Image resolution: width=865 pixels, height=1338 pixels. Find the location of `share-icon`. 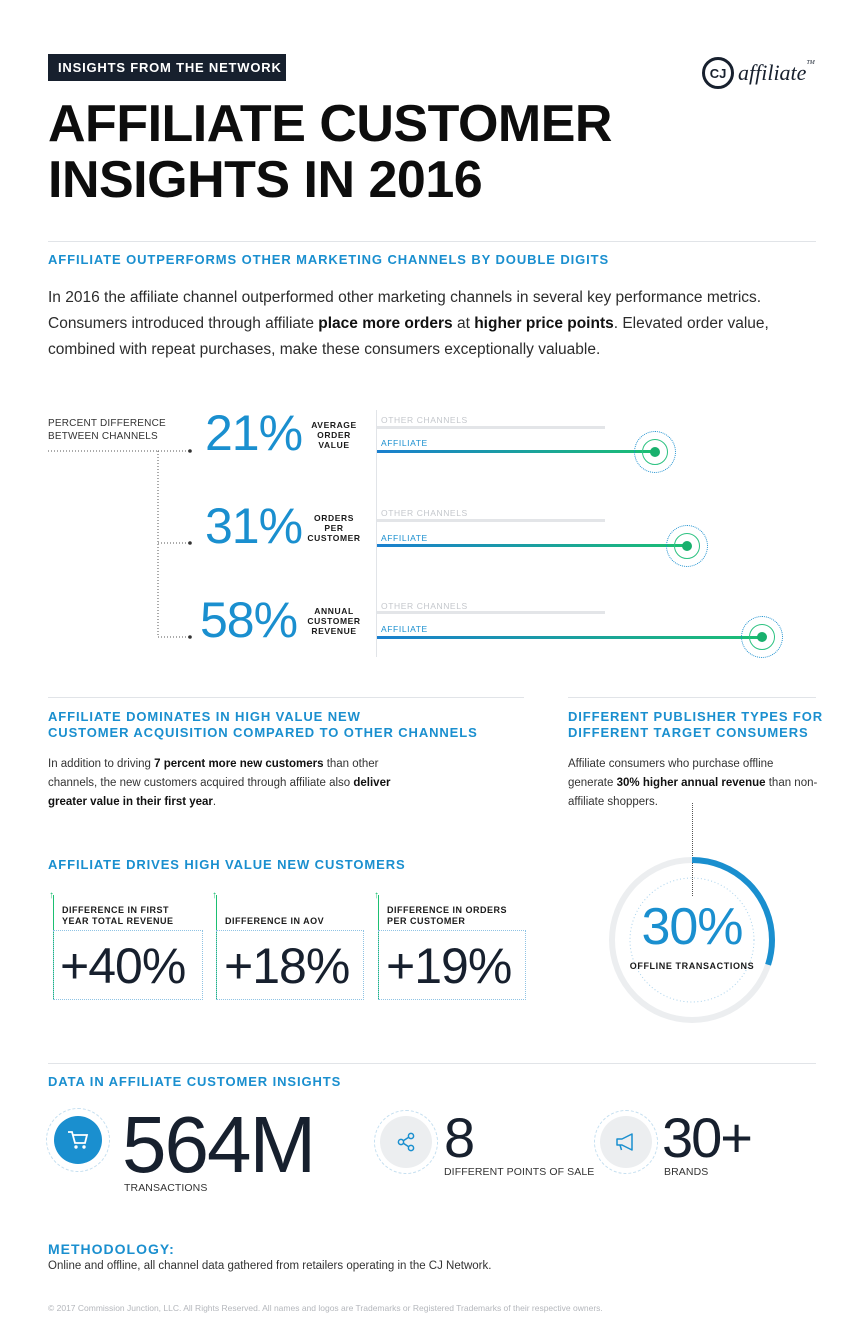

share-icon is located at coordinates (406, 1142).